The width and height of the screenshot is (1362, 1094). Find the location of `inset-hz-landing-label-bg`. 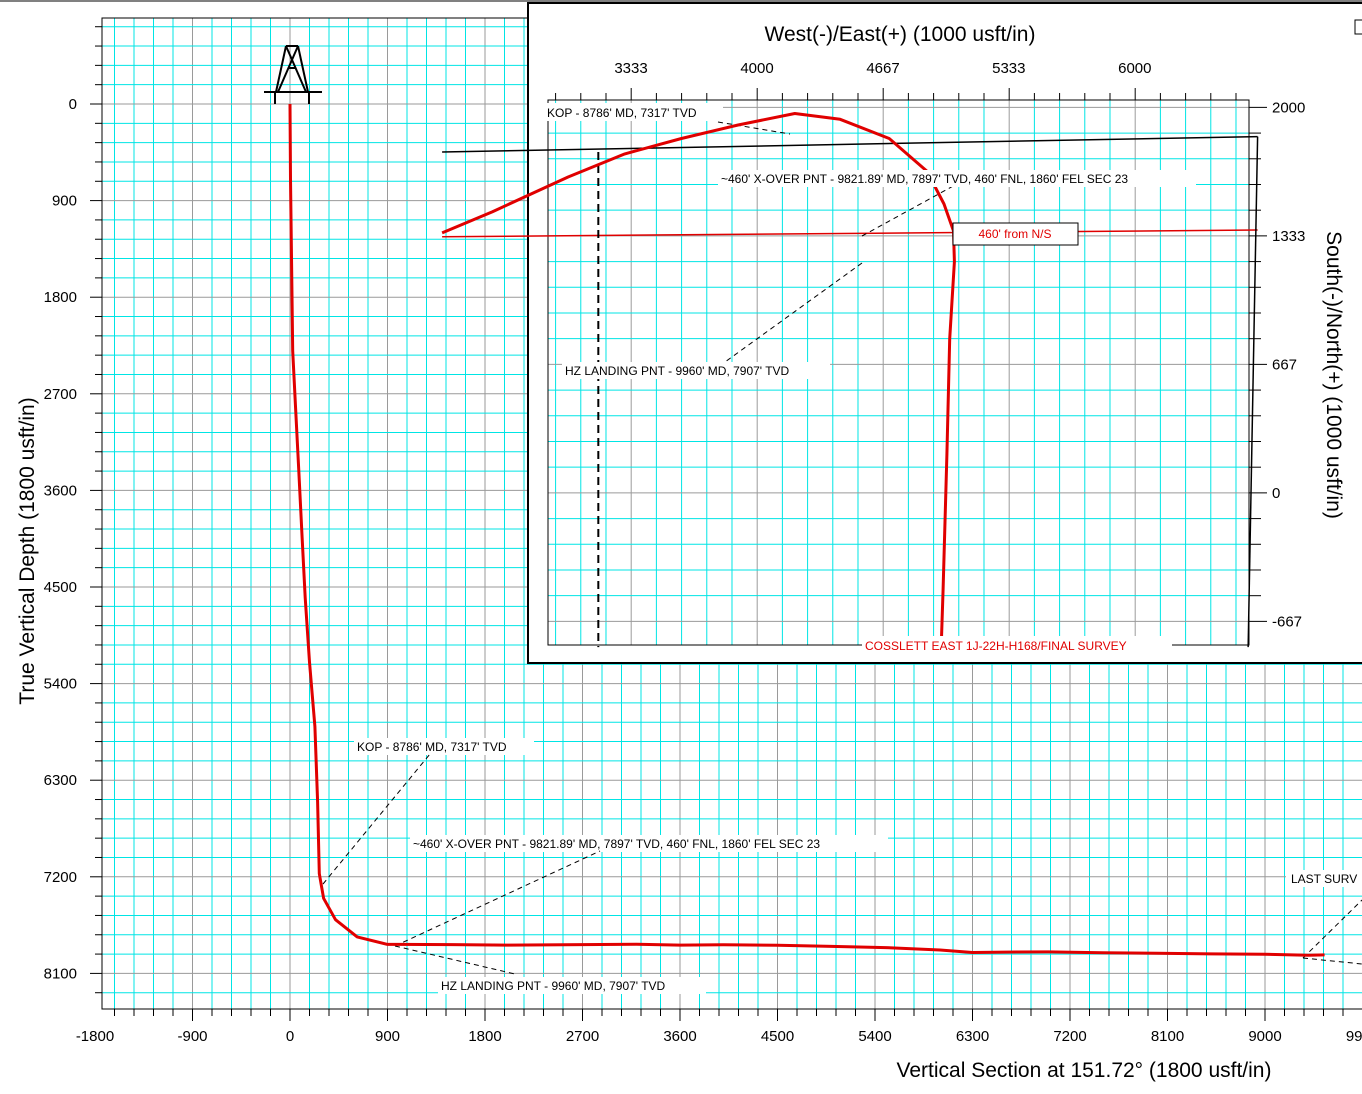

inset-hz-landing-label-bg is located at coordinates (696, 370).